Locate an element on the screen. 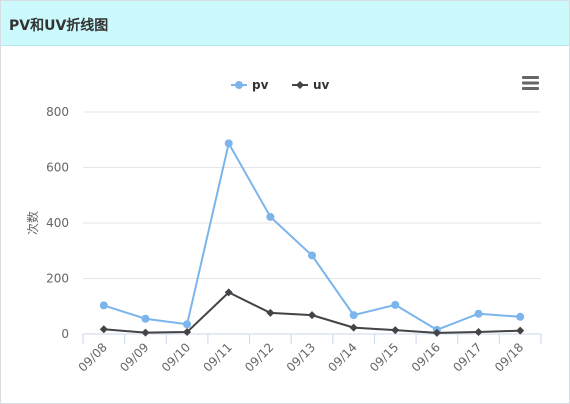 The height and width of the screenshot is (404, 570). legend: pv uv is located at coordinates (280, 85).